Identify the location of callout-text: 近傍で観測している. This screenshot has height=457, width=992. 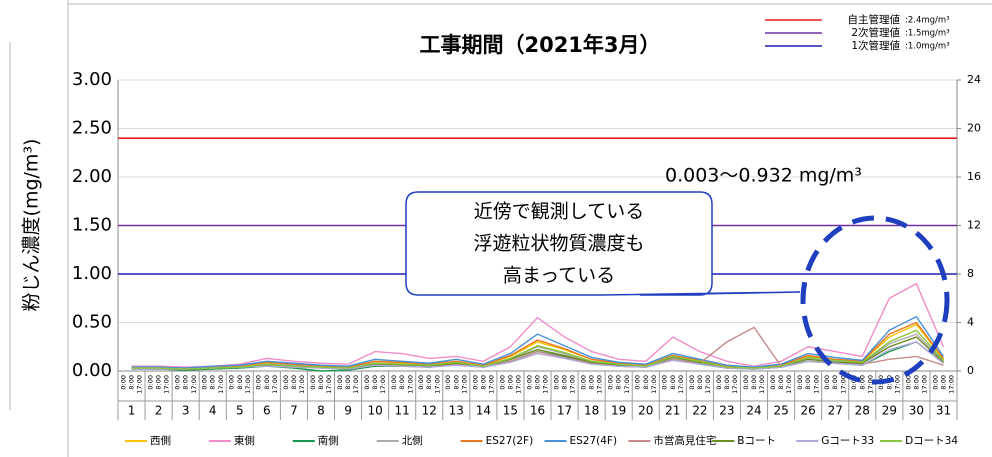
(559, 212).